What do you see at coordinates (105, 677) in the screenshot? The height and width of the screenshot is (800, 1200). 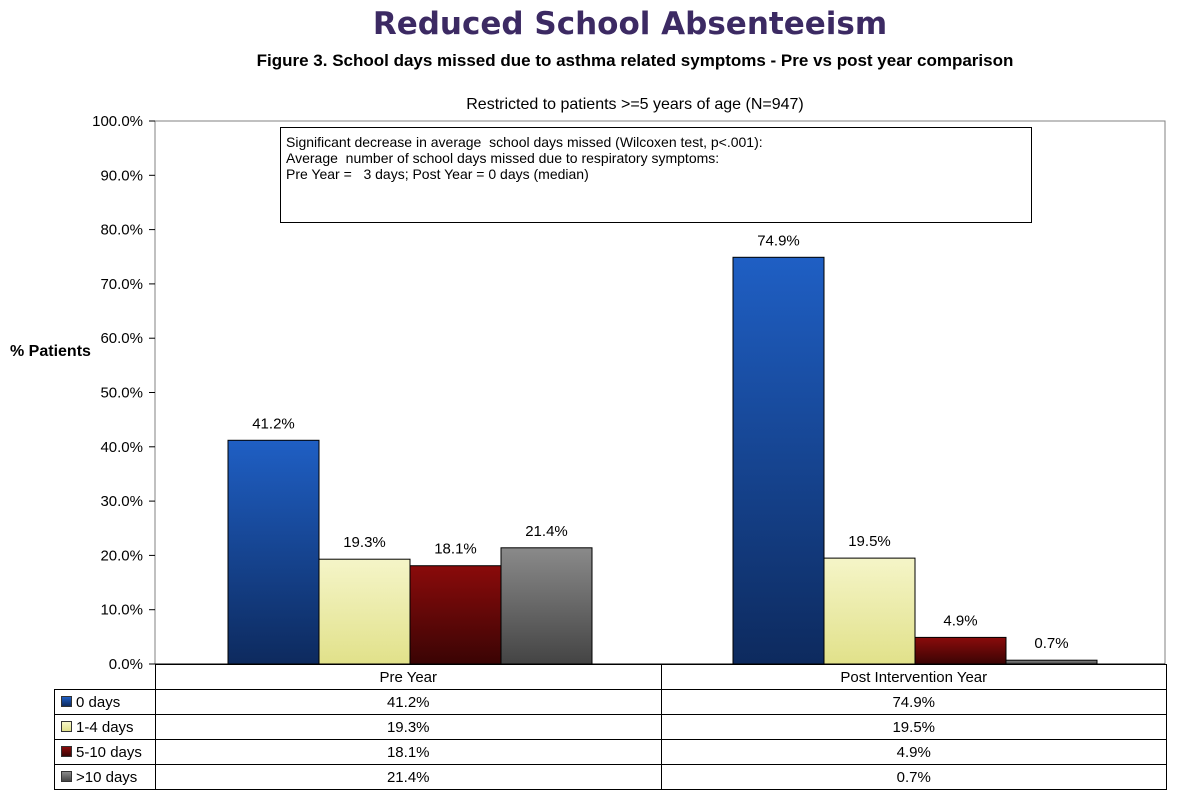 I see `table-corner-cell` at bounding box center [105, 677].